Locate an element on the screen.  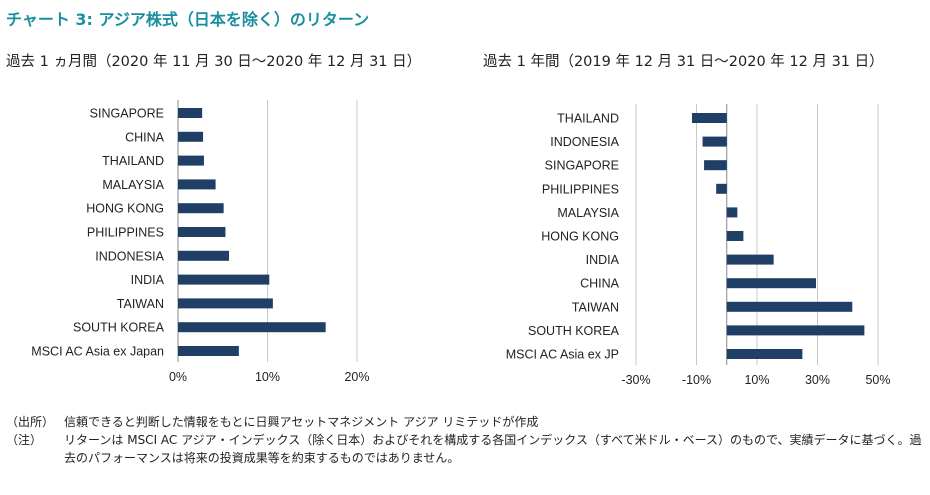
x-tick-label: -10% is located at coordinates (696, 380).